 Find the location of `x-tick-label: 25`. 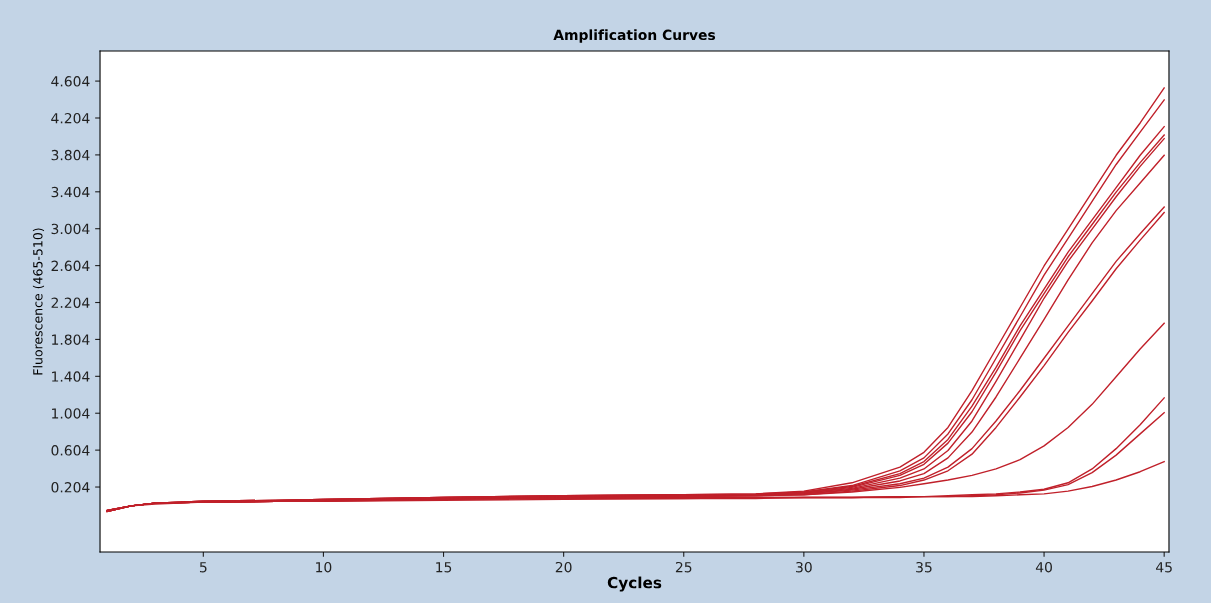

x-tick-label: 25 is located at coordinates (683, 567).